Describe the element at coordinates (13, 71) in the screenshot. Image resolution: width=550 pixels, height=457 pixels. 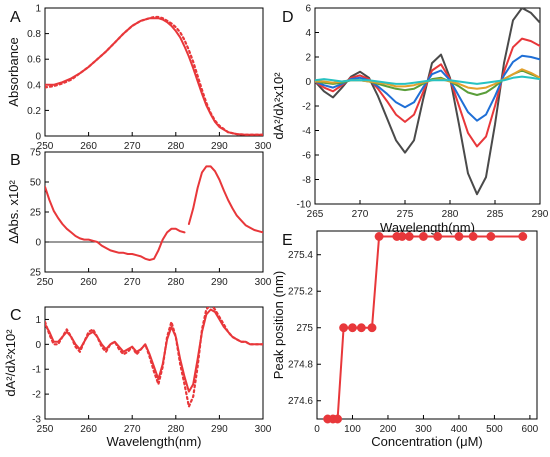
I see `y-axis-title: Absorbance` at that location.